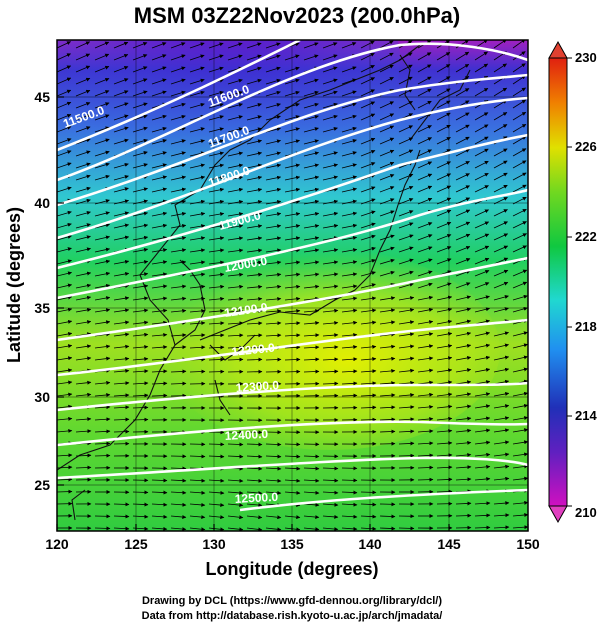 This screenshot has height=625, width=599. I want to click on colorbar-label: 218, so click(586, 326).